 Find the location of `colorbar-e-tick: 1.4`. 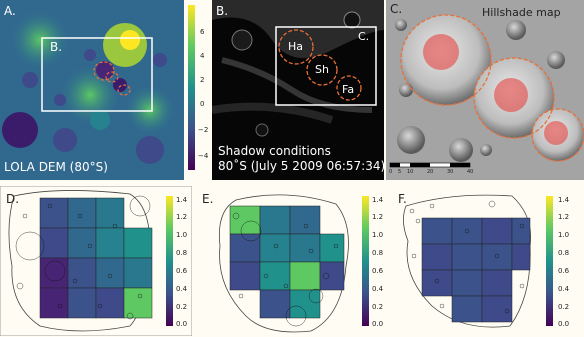

colorbar-e-tick: 1.4 is located at coordinates (378, 200).